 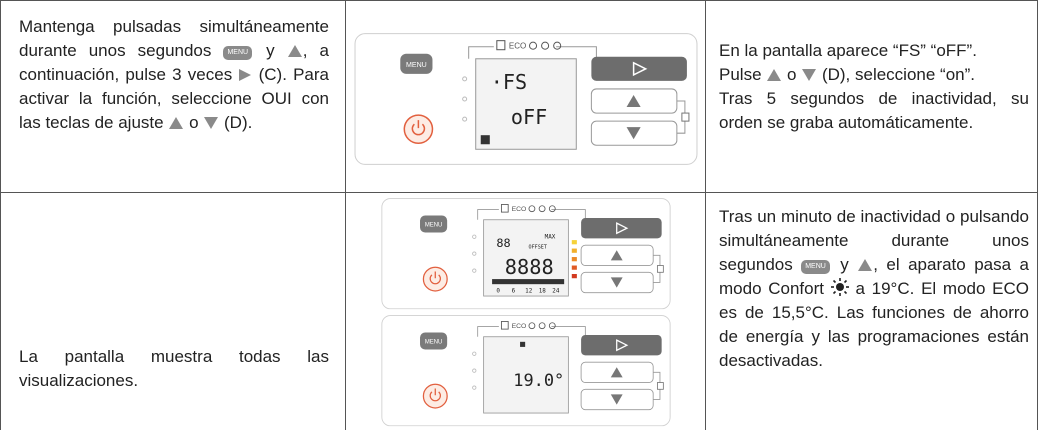 What do you see at coordinates (839, 287) in the screenshot?
I see `sun-icon` at bounding box center [839, 287].